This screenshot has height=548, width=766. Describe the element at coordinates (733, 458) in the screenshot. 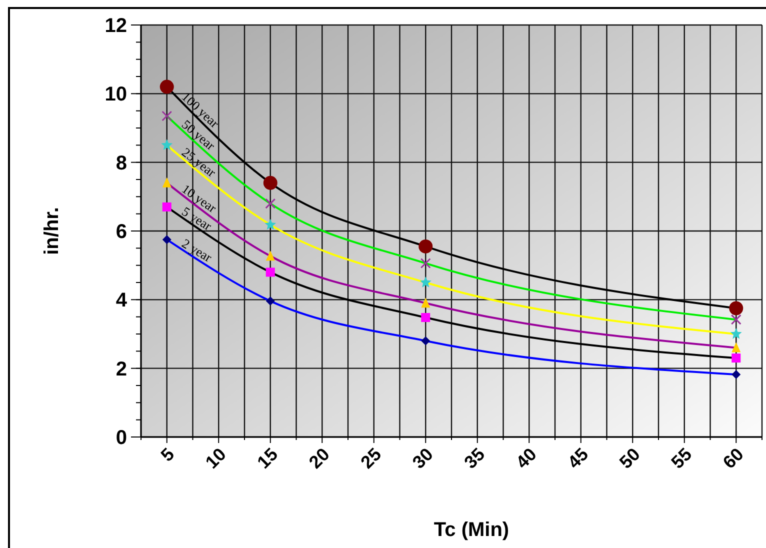

I see `x-tick-label: 60` at that location.